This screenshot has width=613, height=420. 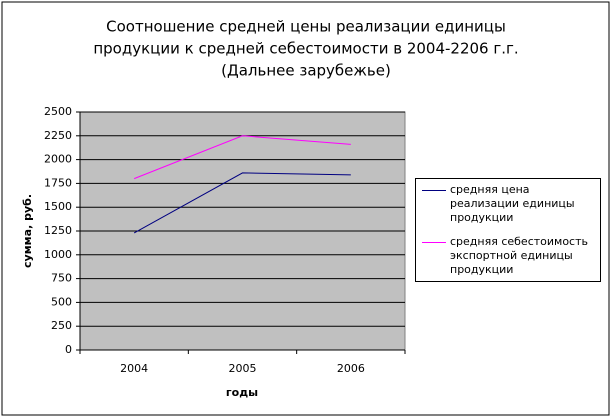 What do you see at coordinates (58, 182) in the screenshot?
I see `y-tick-label: 1750` at bounding box center [58, 182].